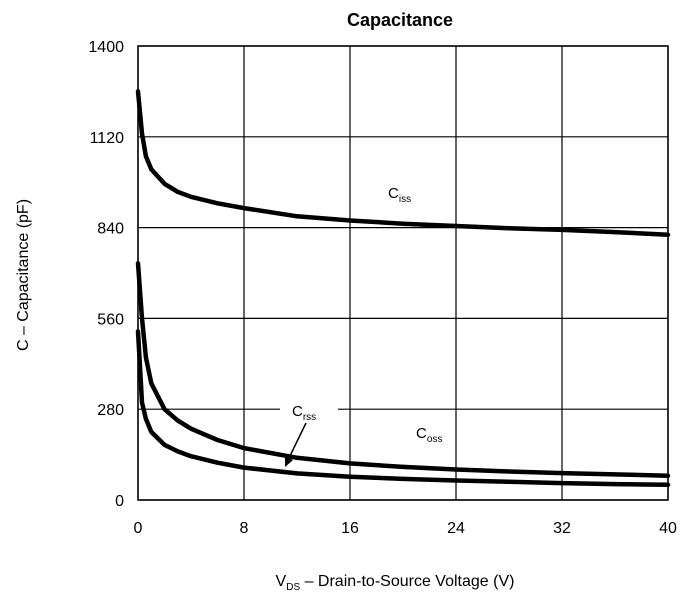  I want to click on y-tick-label: 1400, so click(106, 47).